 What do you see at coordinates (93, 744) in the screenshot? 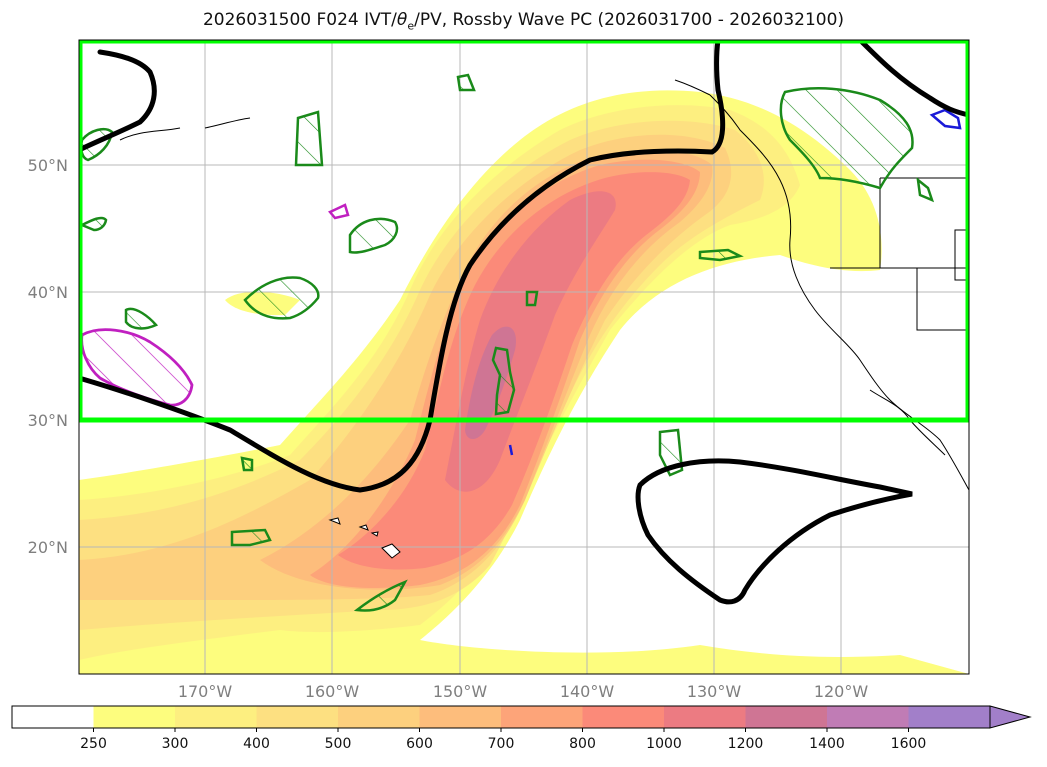
I see `colorbar-tick-label: 250` at bounding box center [93, 744].